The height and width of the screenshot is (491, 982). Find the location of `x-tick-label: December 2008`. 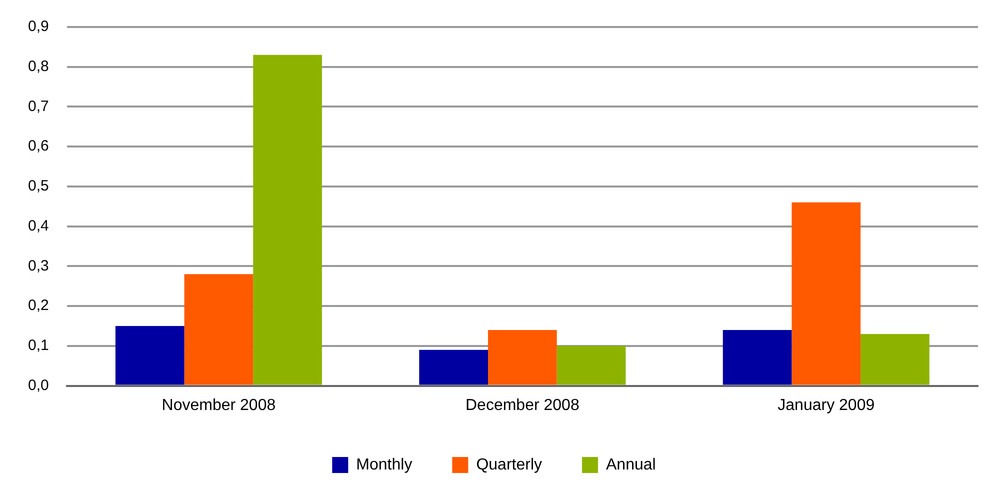

x-tick-label: December 2008 is located at coordinates (523, 405).